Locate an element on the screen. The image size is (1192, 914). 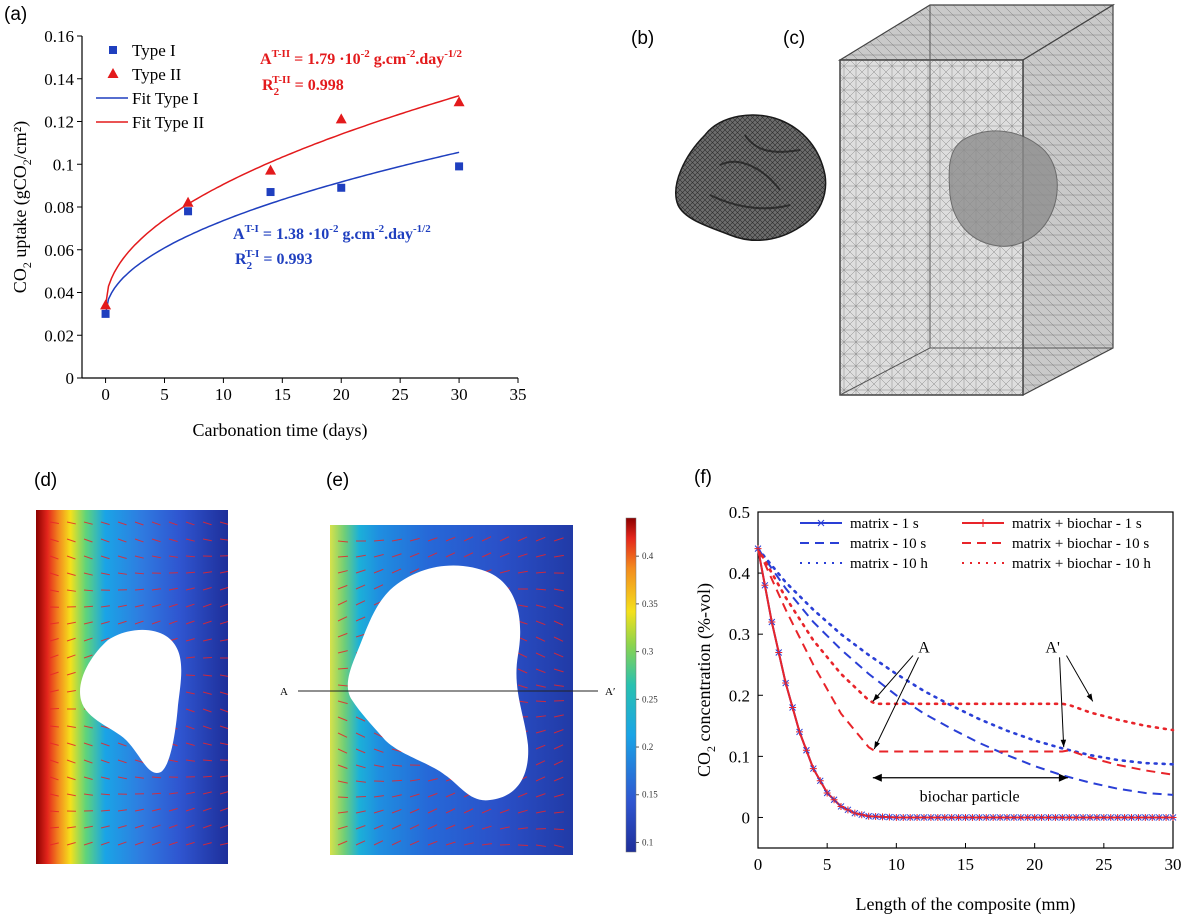
eq-type2-A-unit-exp: -2 is located at coordinates (411, 54).